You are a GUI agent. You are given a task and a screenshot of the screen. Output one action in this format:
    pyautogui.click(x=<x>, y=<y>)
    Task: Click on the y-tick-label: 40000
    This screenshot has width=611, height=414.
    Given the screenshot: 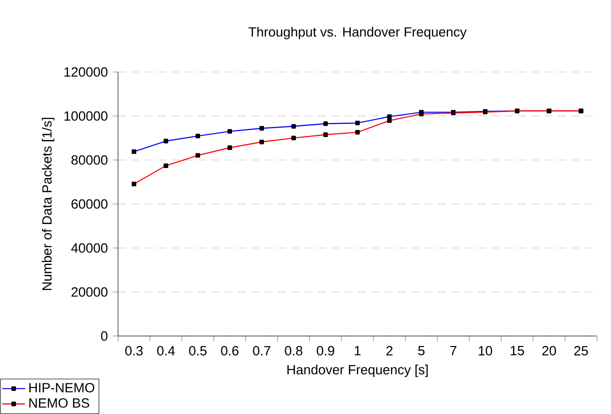 What is the action you would take?
    pyautogui.click(x=89, y=248)
    